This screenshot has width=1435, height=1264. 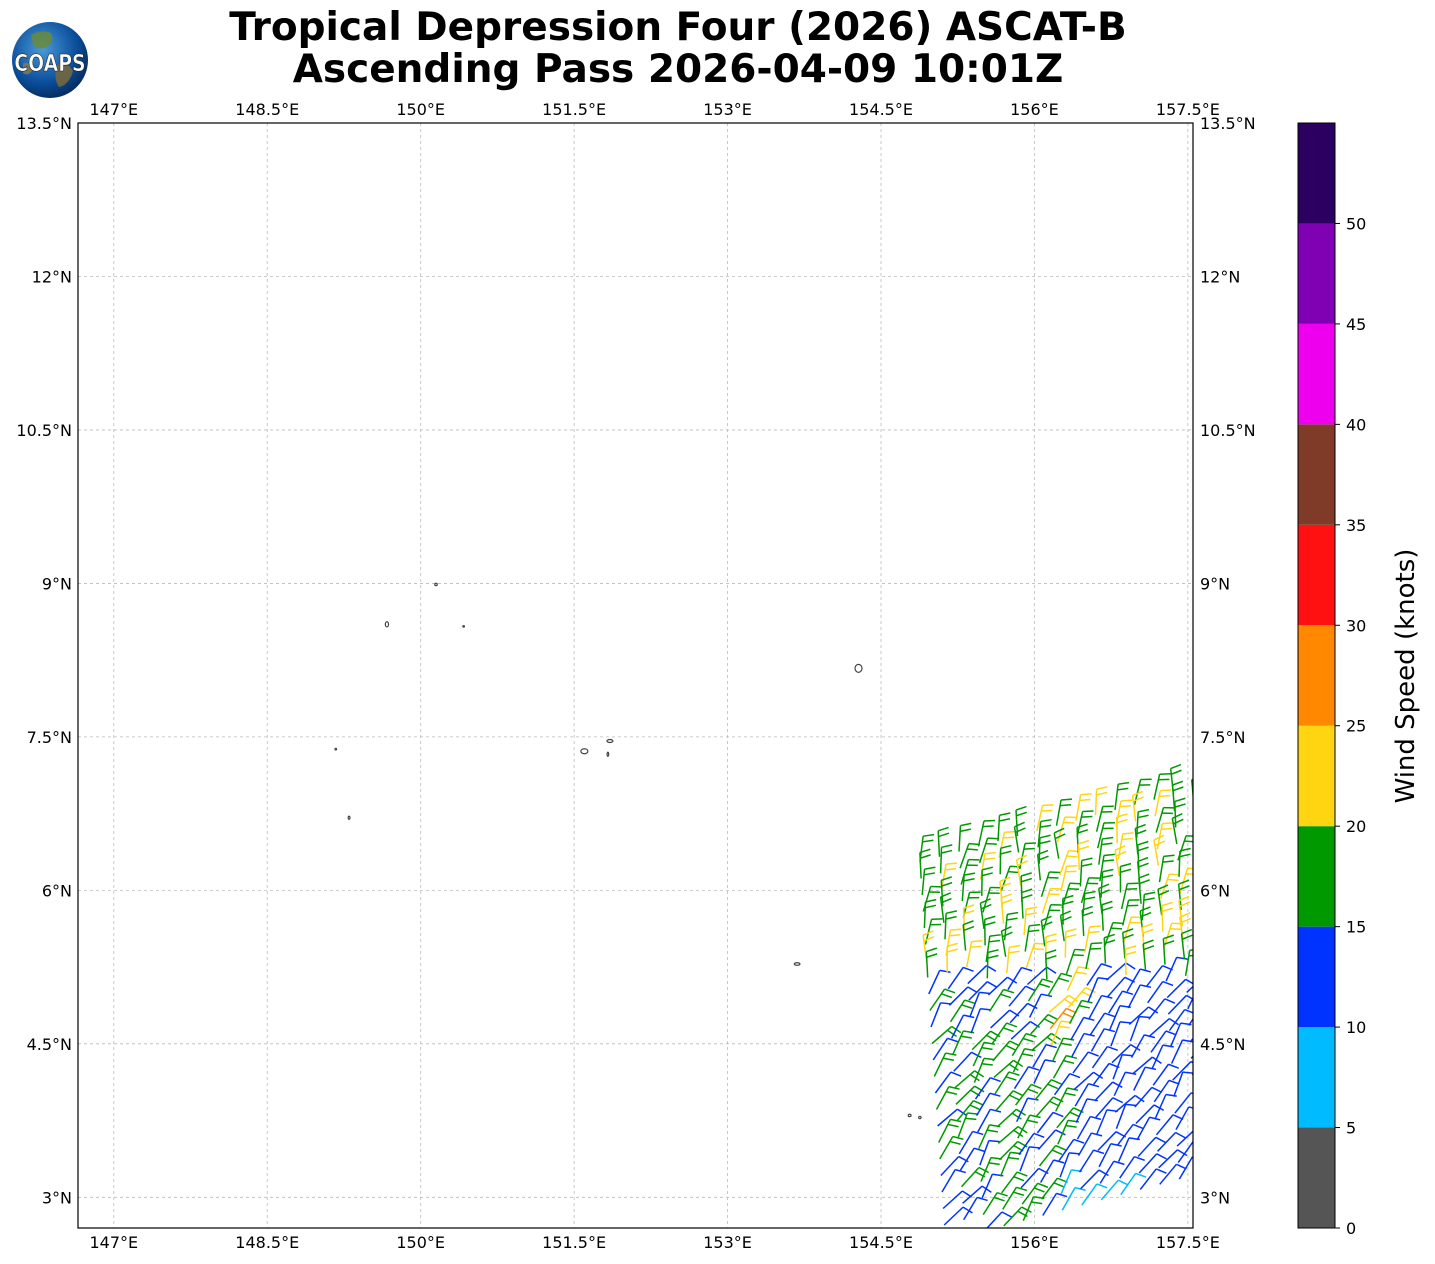 I want to click on lon-tick-label-top: 154.5°E, so click(x=881, y=109).